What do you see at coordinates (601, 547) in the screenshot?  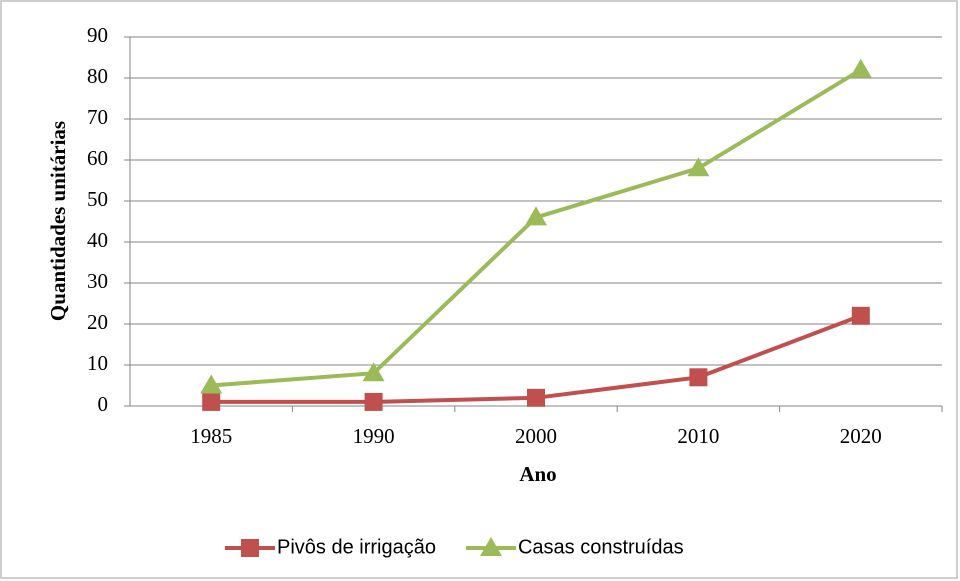 I see `legend-label: Casas construídas` at bounding box center [601, 547].